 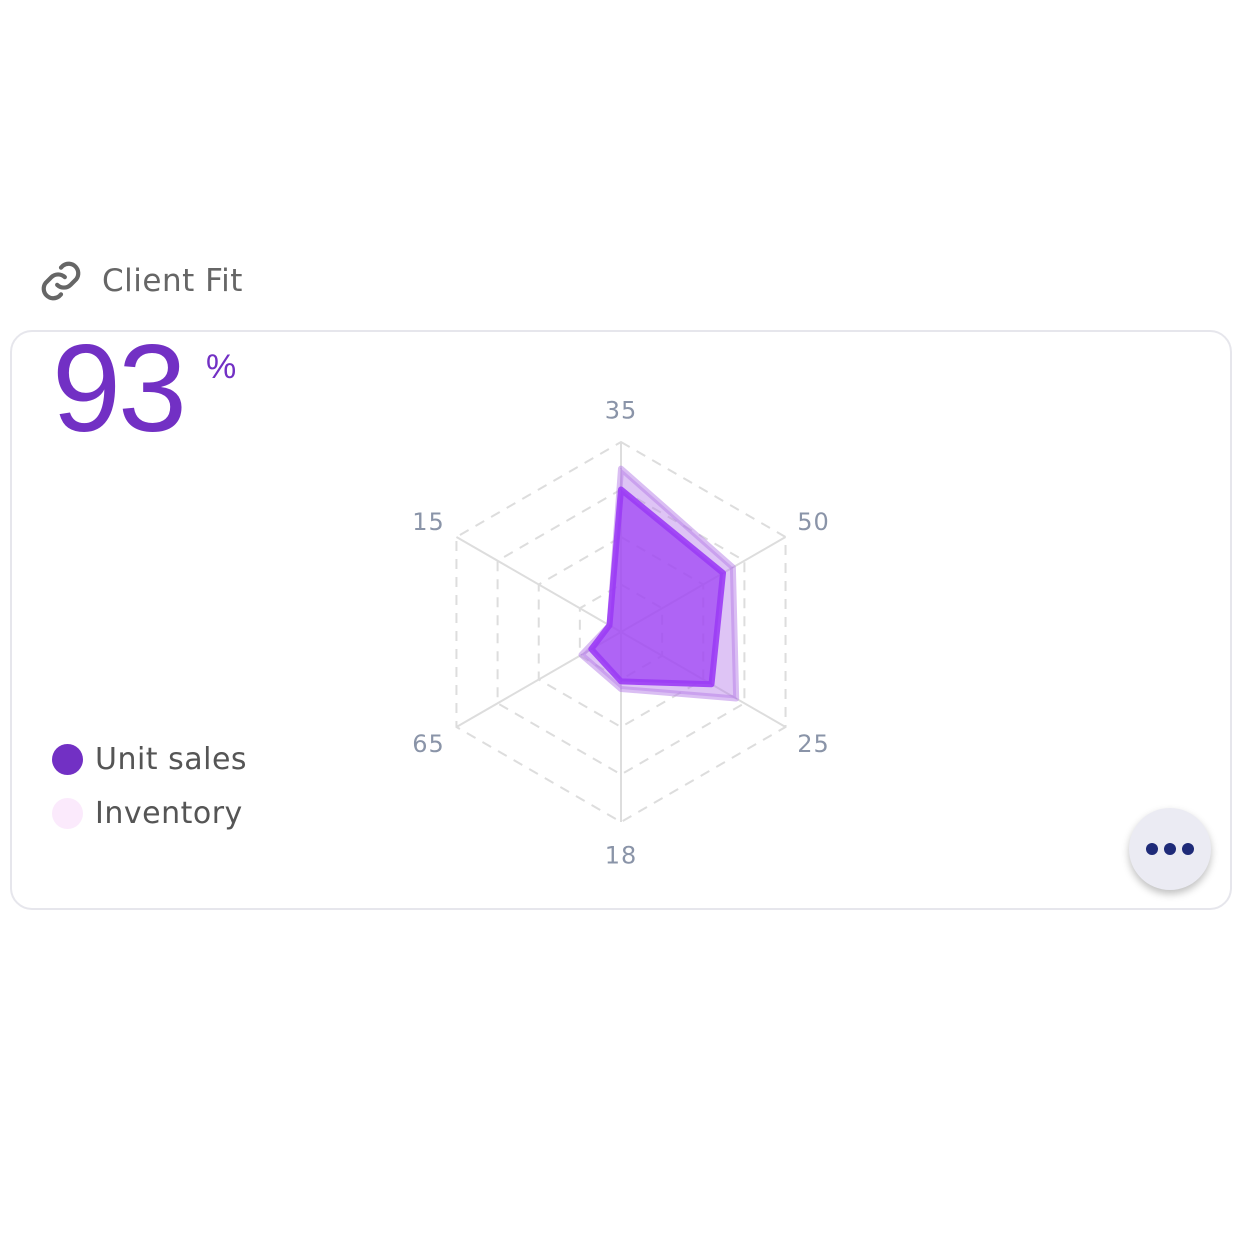 I want to click on legend-label: Unit sales, so click(x=171, y=759).